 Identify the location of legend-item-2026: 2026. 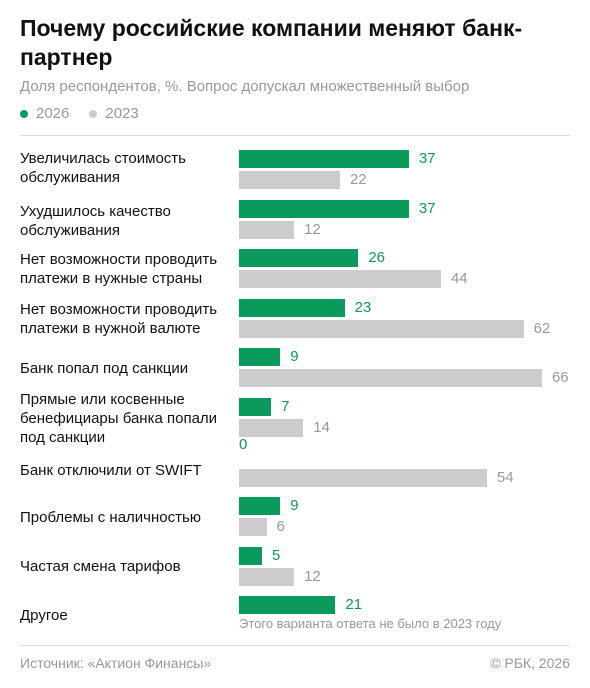
(44, 113).